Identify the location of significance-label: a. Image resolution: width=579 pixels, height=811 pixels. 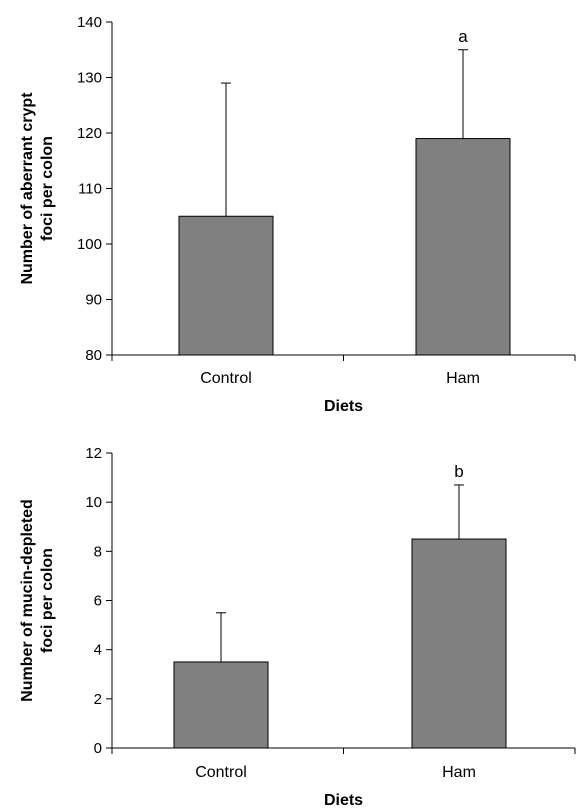
(463, 36).